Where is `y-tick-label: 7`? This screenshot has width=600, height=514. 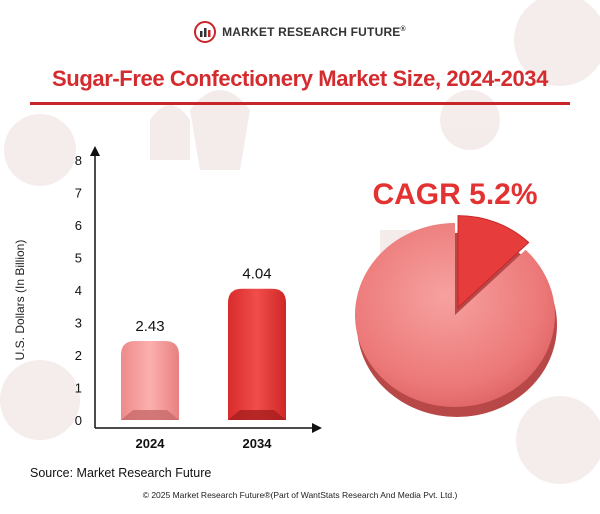 y-tick-label: 7 is located at coordinates (78, 193).